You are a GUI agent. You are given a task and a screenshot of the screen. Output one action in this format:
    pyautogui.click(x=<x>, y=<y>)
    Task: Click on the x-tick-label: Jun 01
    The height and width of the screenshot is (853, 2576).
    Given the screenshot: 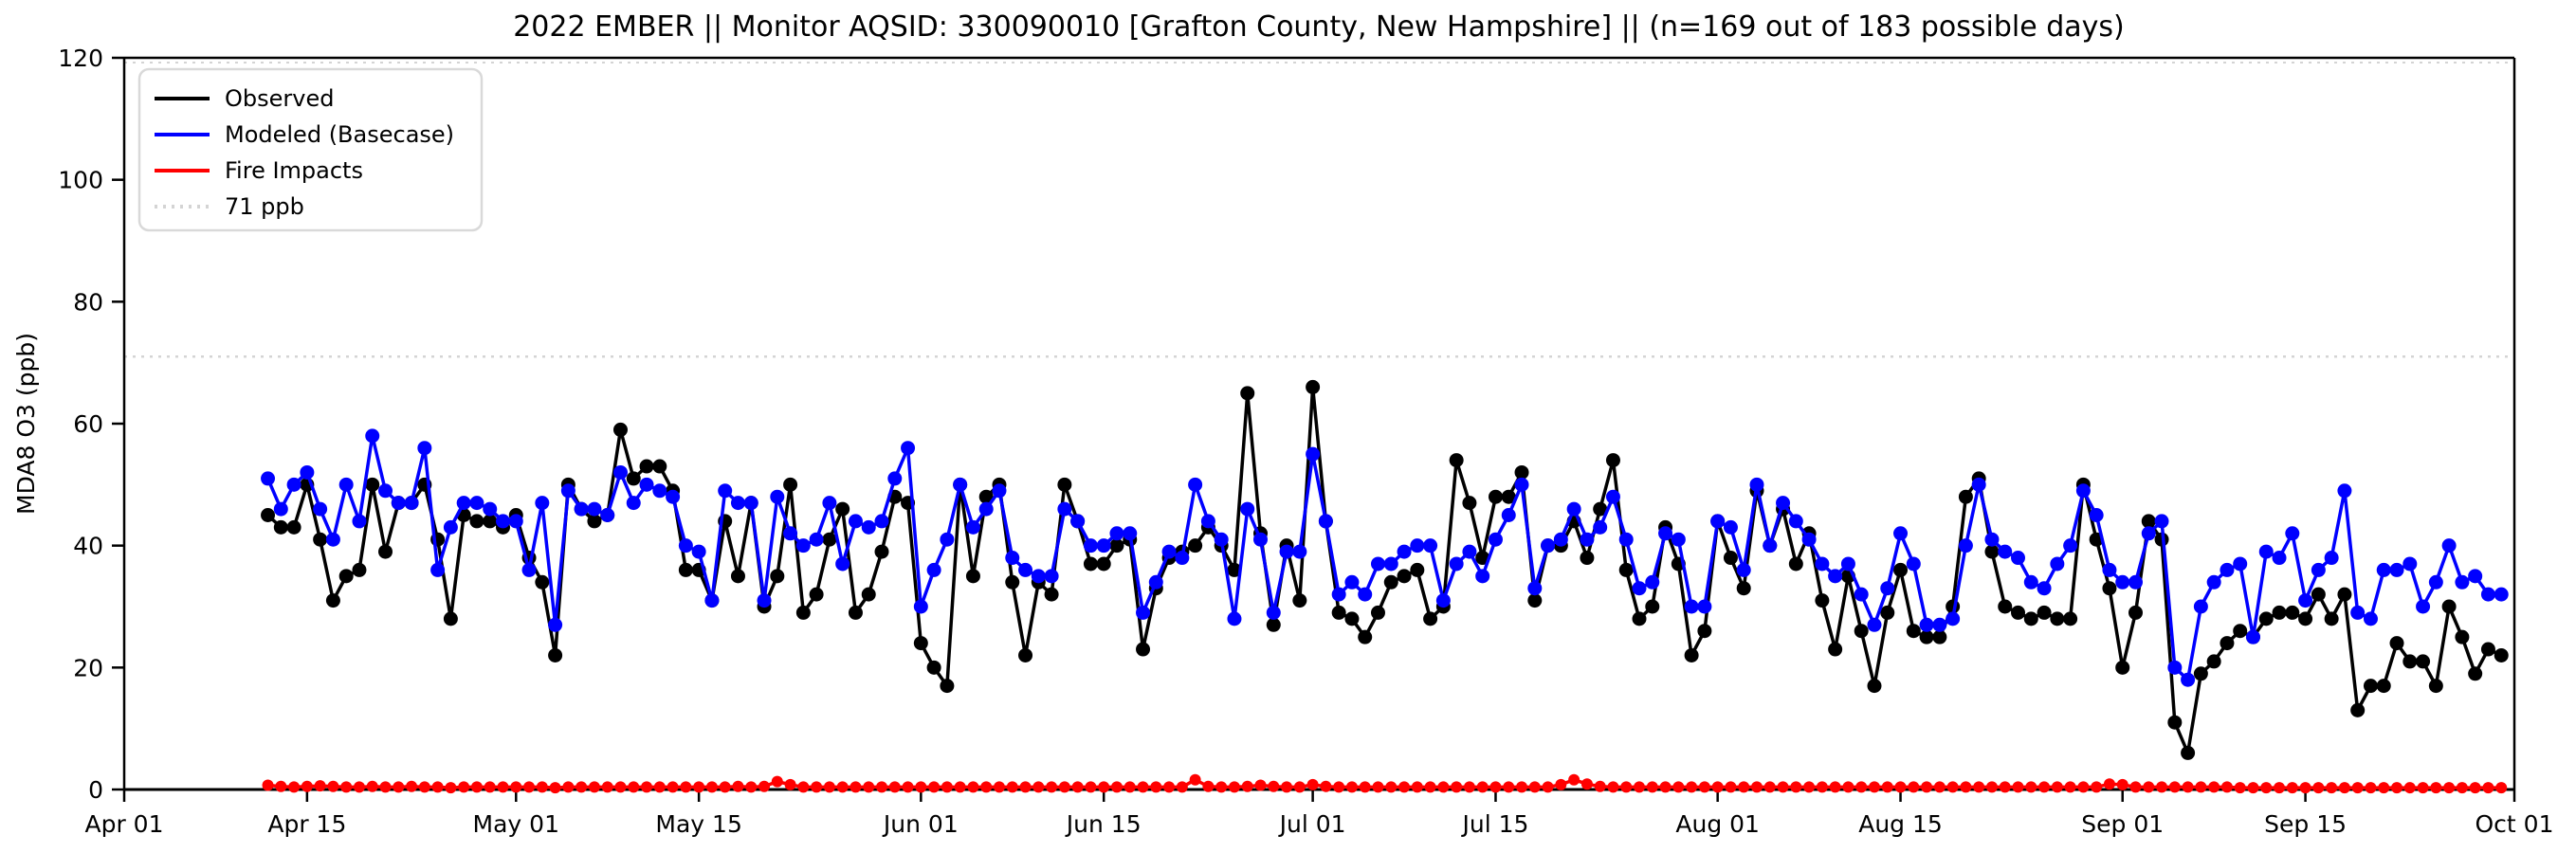 What is the action you would take?
    pyautogui.click(x=920, y=824)
    